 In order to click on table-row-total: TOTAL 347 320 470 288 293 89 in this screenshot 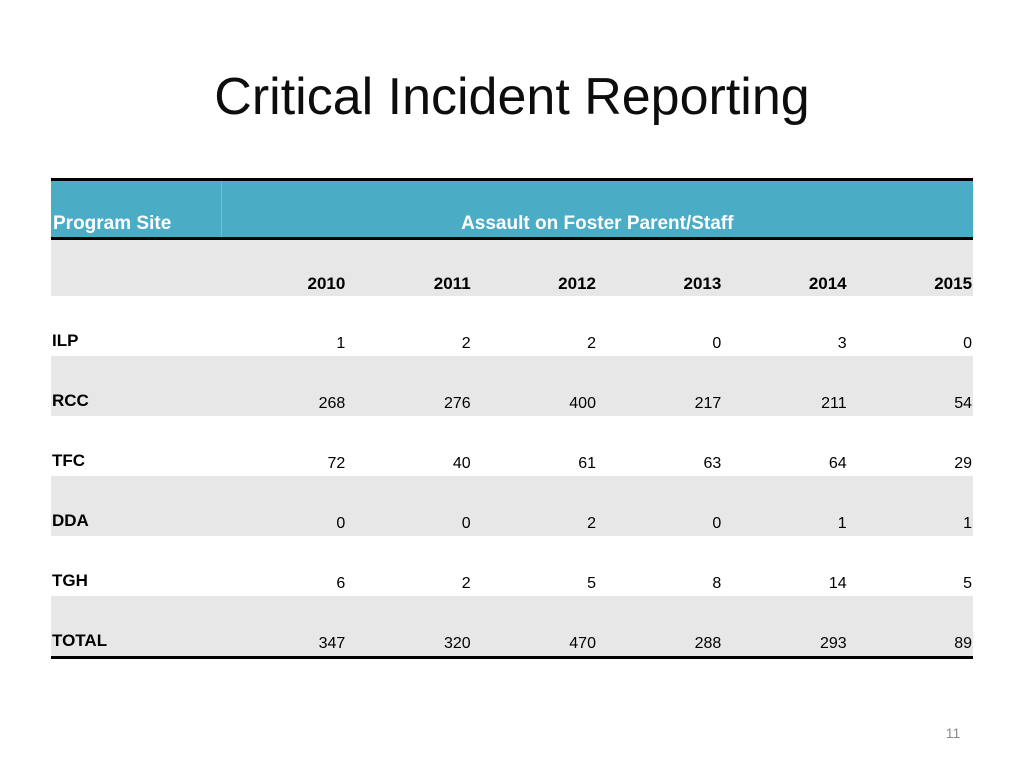, I will do `click(512, 627)`.